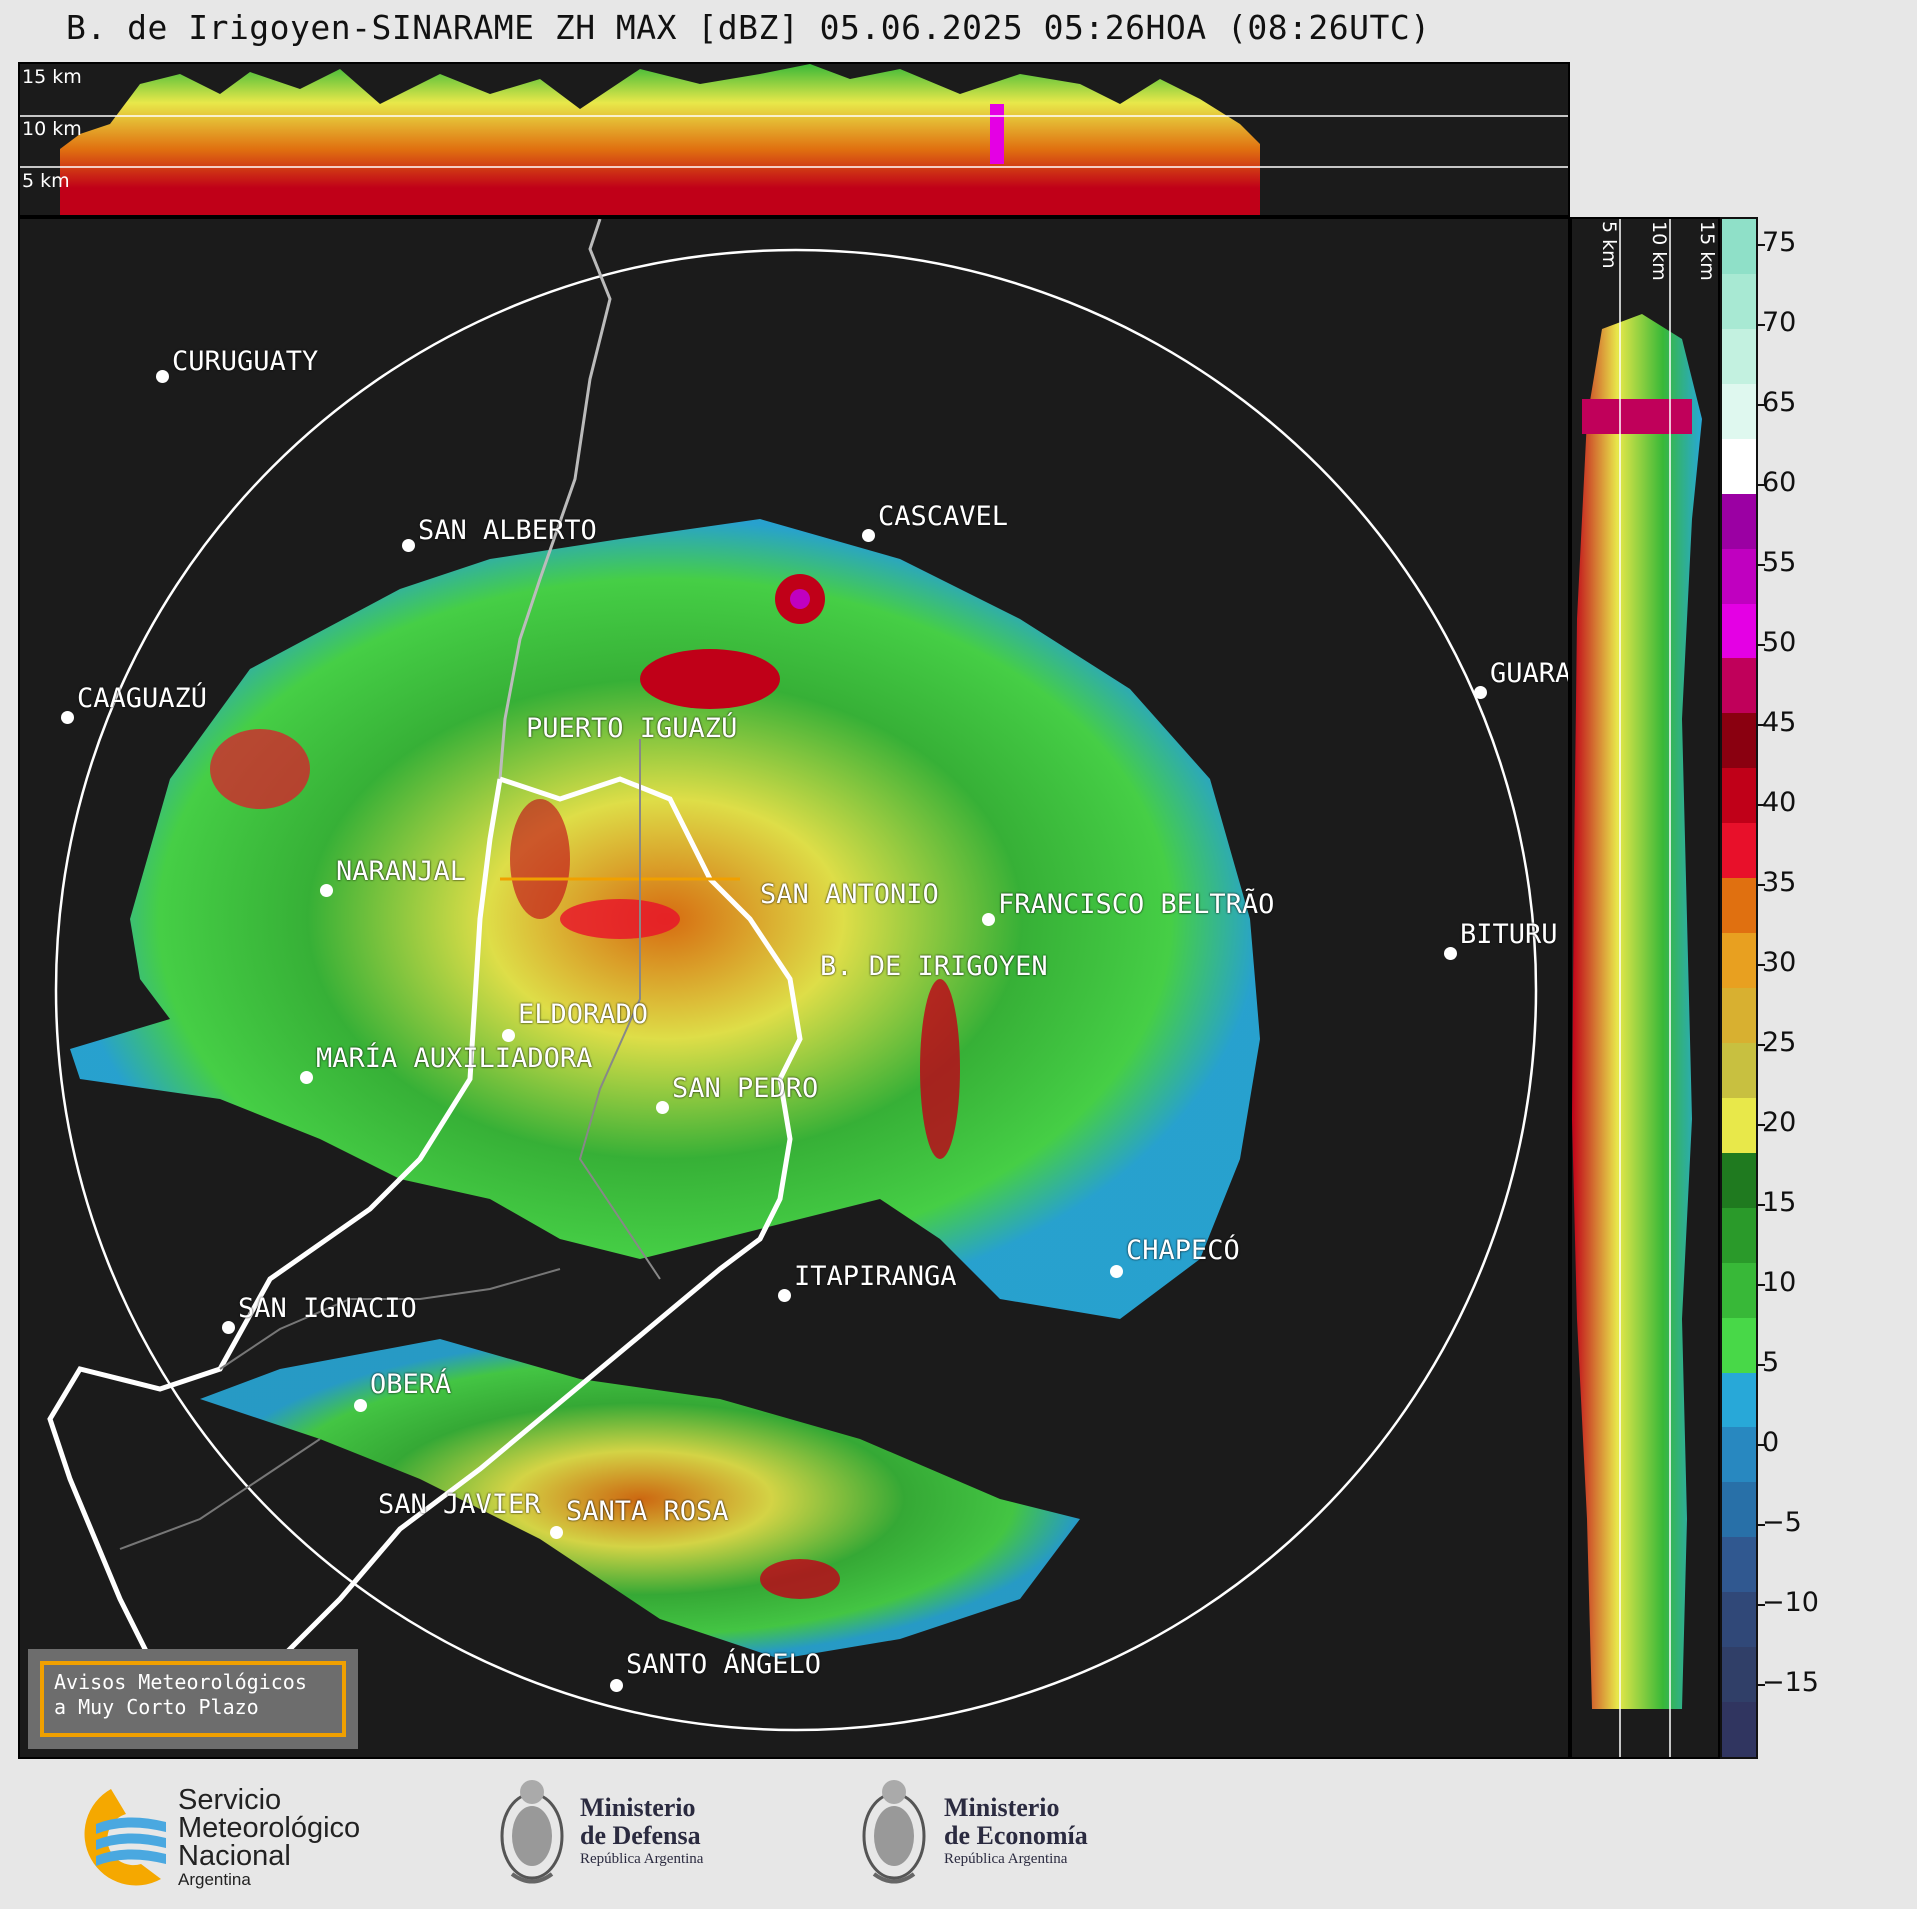  What do you see at coordinates (245, 361) in the screenshot?
I see `city-label: CURUGUATY` at bounding box center [245, 361].